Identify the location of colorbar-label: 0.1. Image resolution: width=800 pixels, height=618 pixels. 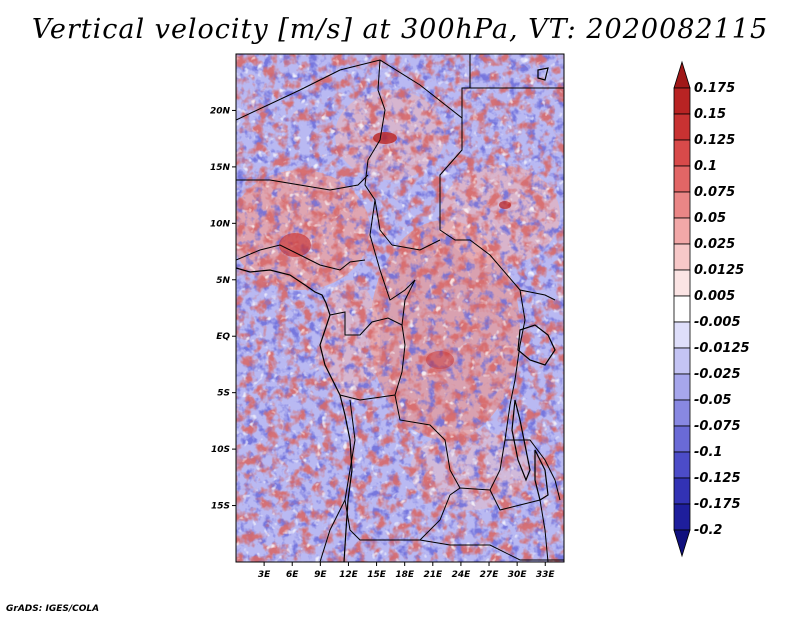
(705, 166).